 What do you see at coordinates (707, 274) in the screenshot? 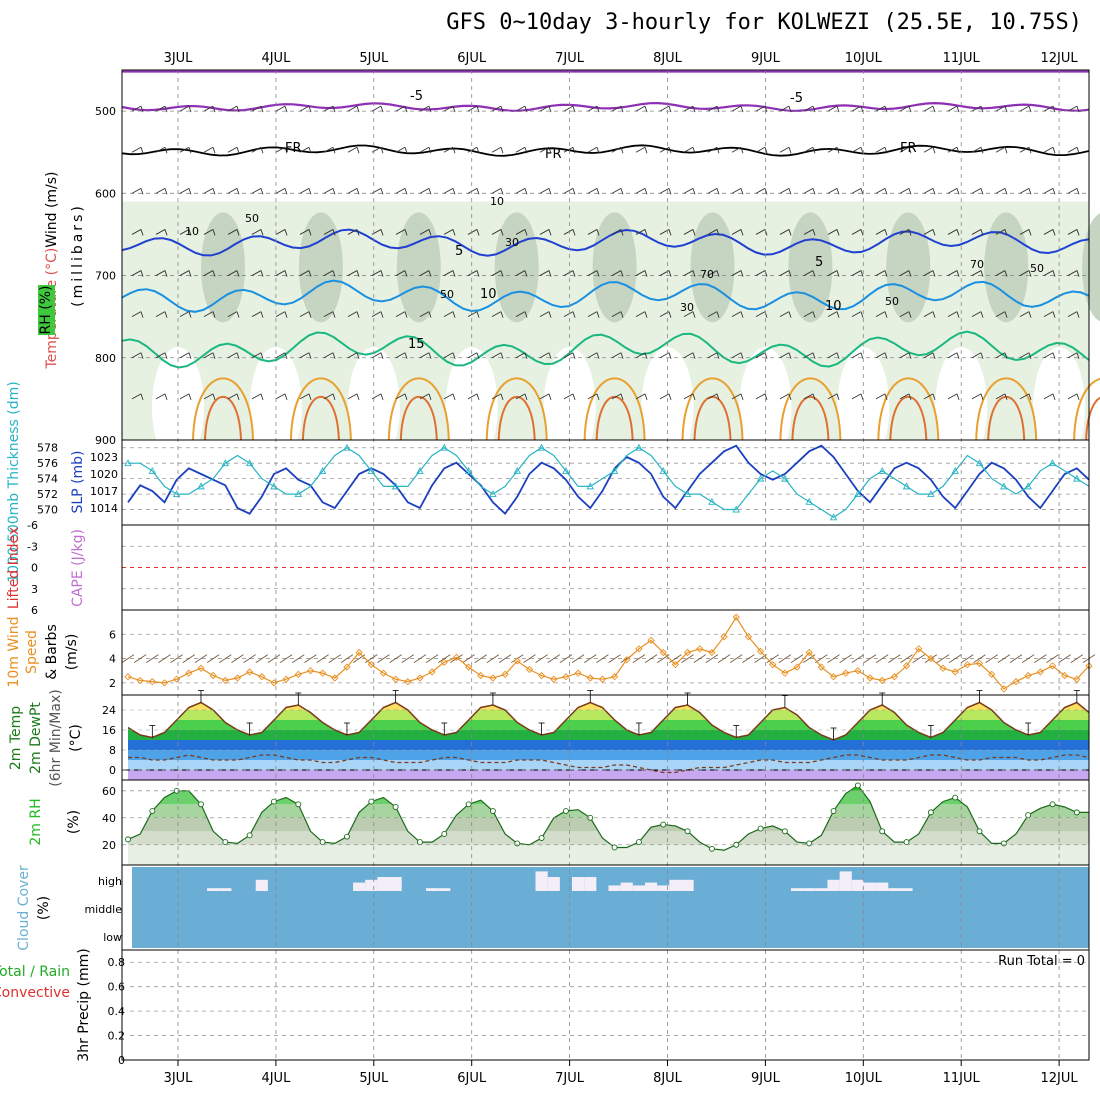
I see `rh-label: 70` at bounding box center [707, 274].